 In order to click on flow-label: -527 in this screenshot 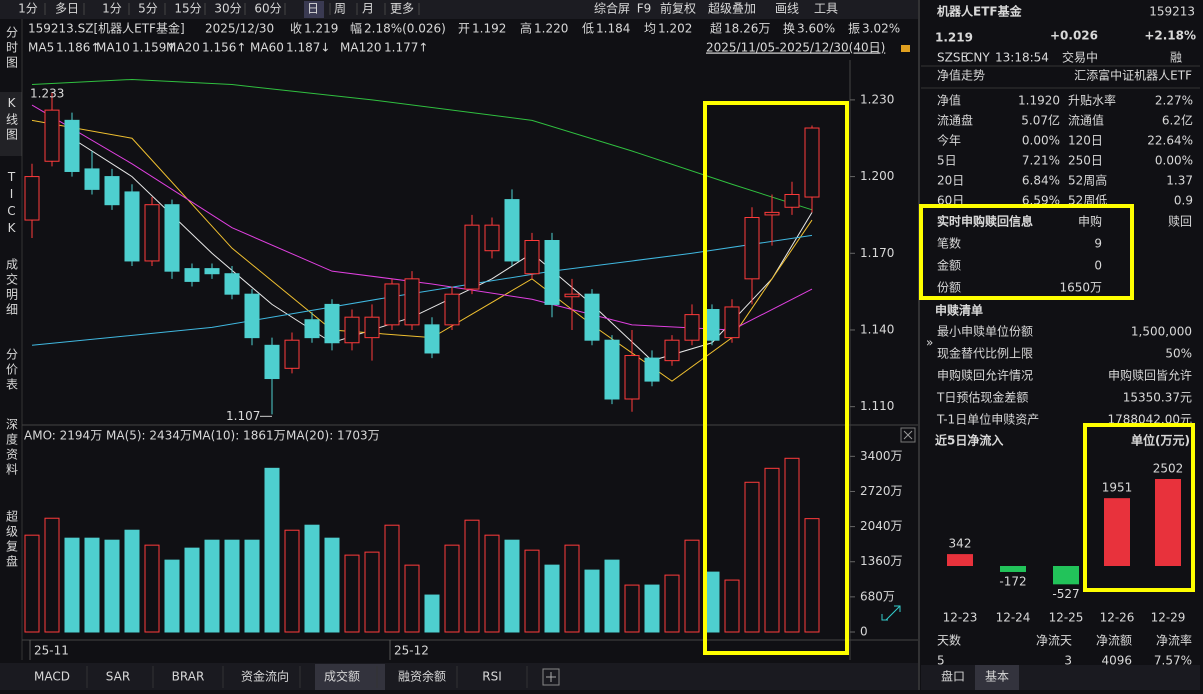, I will do `click(1065, 594)`.